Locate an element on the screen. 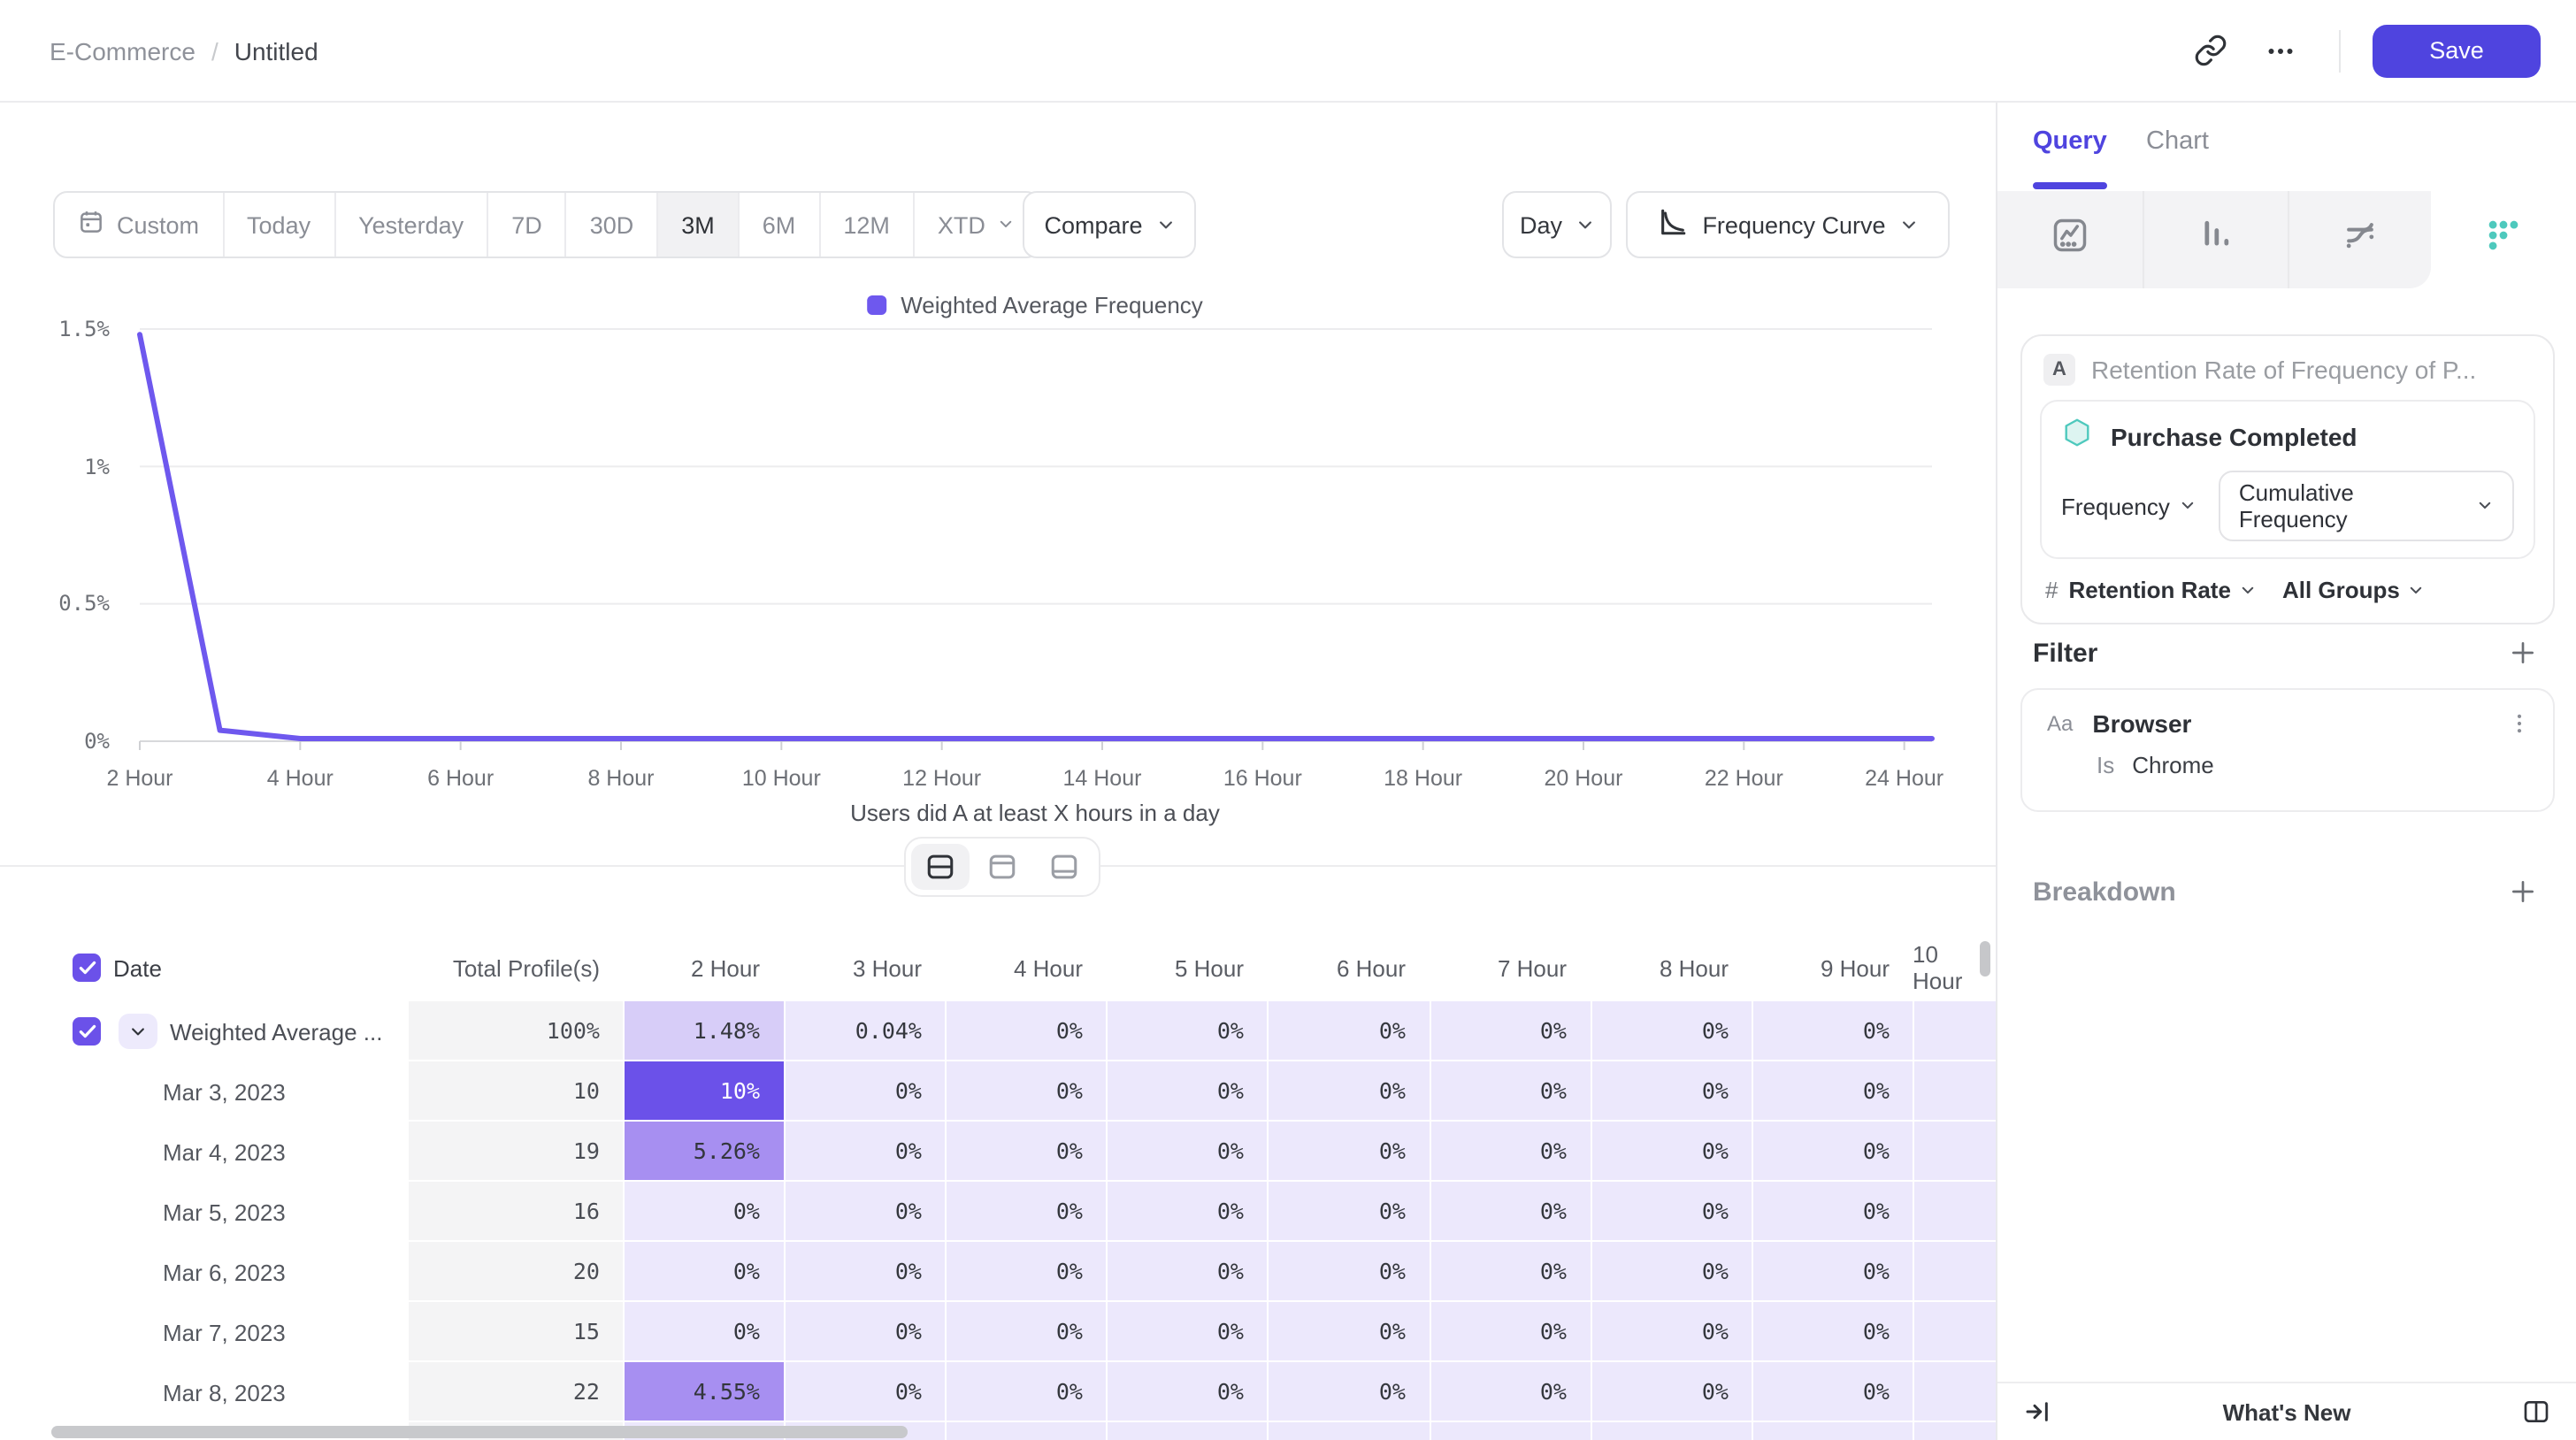  chart-view-button: Frequency Curve is located at coordinates (1788, 224).